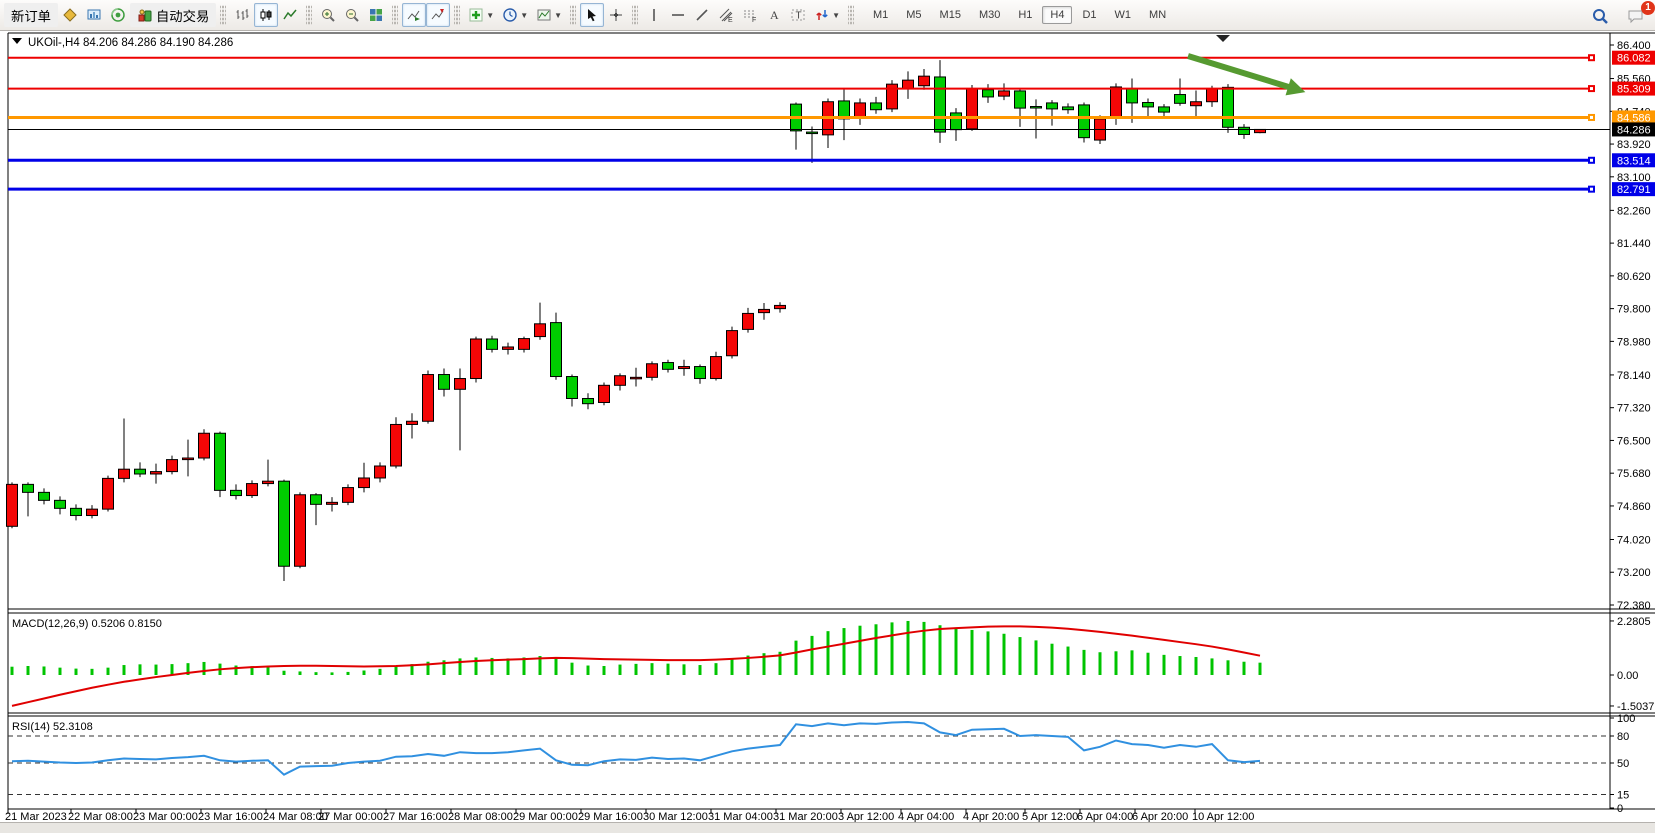 The image size is (1655, 833). Describe the element at coordinates (17, 41) in the screenshot. I see `collapse-triangle-icon` at that location.